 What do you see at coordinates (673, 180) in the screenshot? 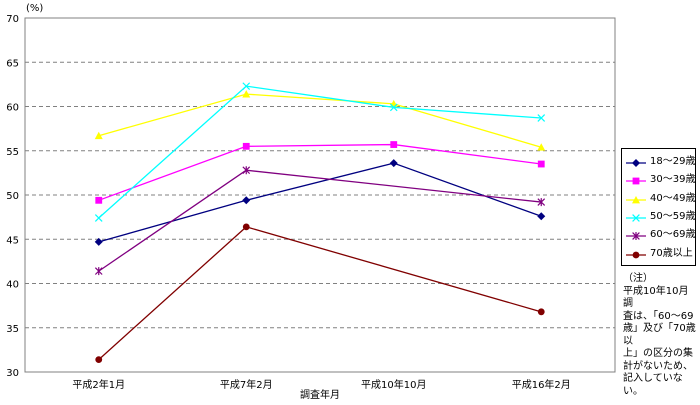
I see `legend-label: 30～39歳` at bounding box center [673, 180].